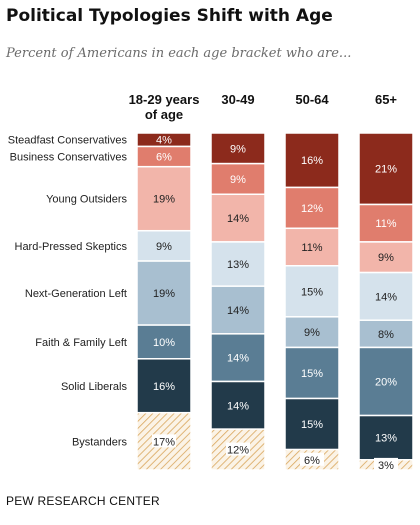 This screenshot has width=420, height=525. Describe the element at coordinates (164, 114) in the screenshot. I see `column-header: of age` at that location.